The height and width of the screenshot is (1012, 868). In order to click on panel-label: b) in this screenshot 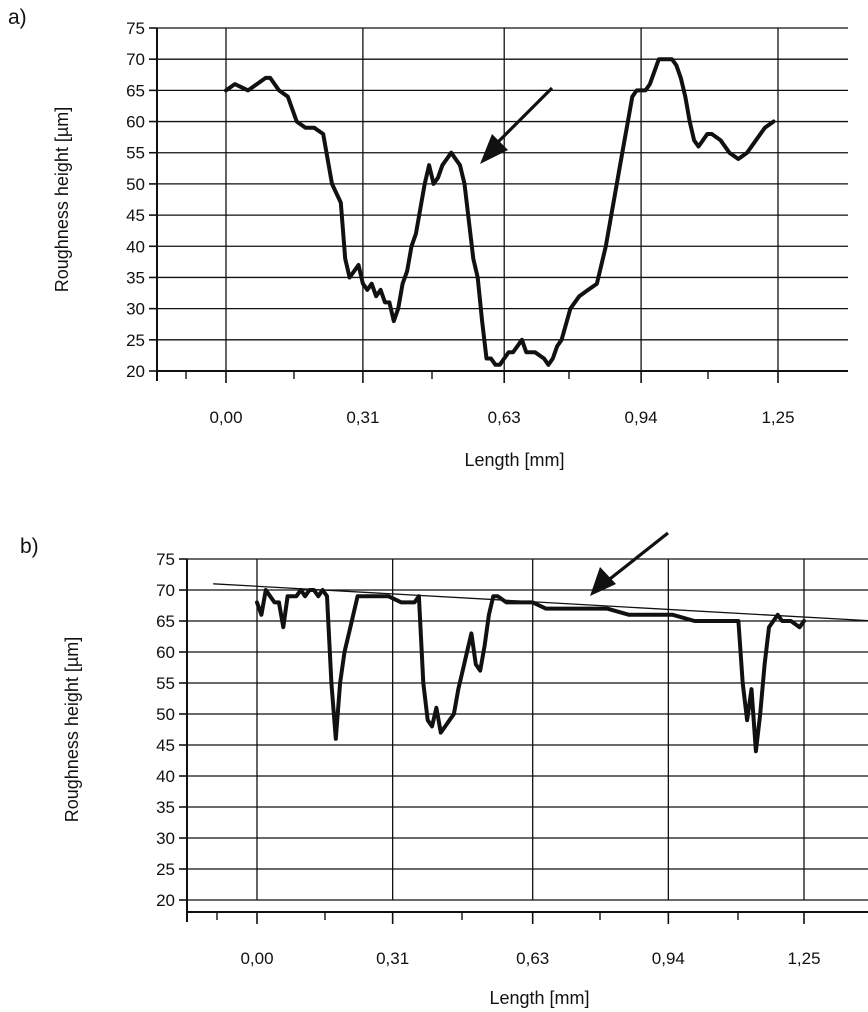, I will do `click(29, 546)`.